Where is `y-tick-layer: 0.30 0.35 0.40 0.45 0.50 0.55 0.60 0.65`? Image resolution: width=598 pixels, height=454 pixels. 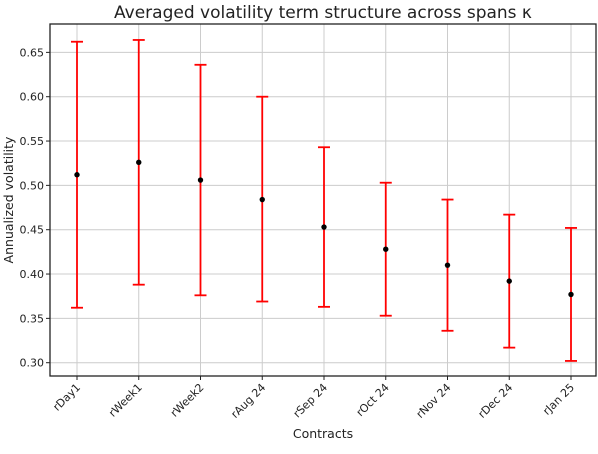 y-tick-layer: 0.30 0.35 0.40 0.45 0.50 0.55 0.60 0.65 is located at coordinates (35, 208).